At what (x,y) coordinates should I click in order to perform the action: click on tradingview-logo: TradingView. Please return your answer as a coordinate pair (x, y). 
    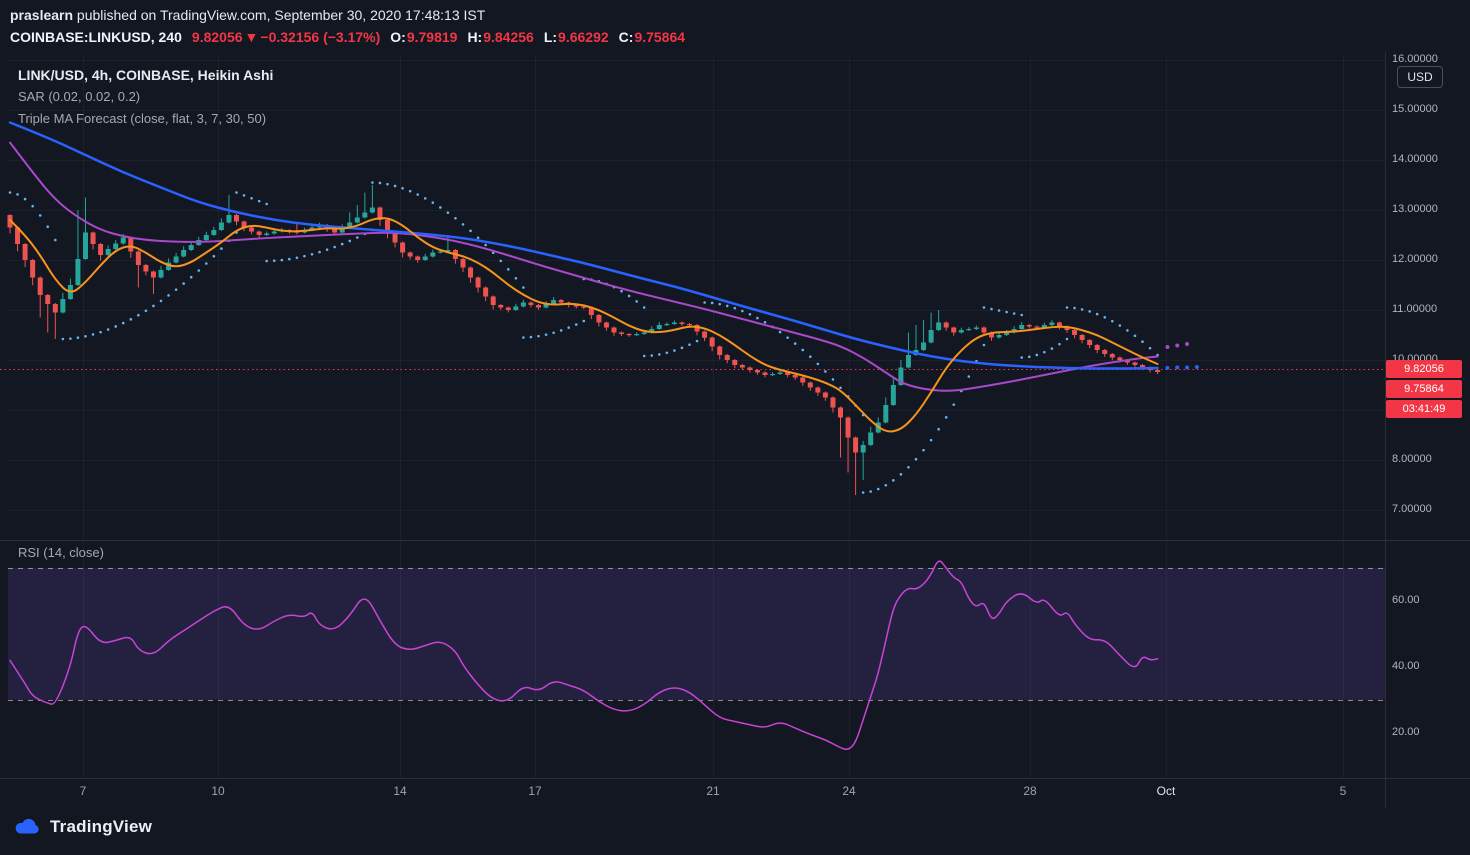
    Looking at the image, I should click on (82, 827).